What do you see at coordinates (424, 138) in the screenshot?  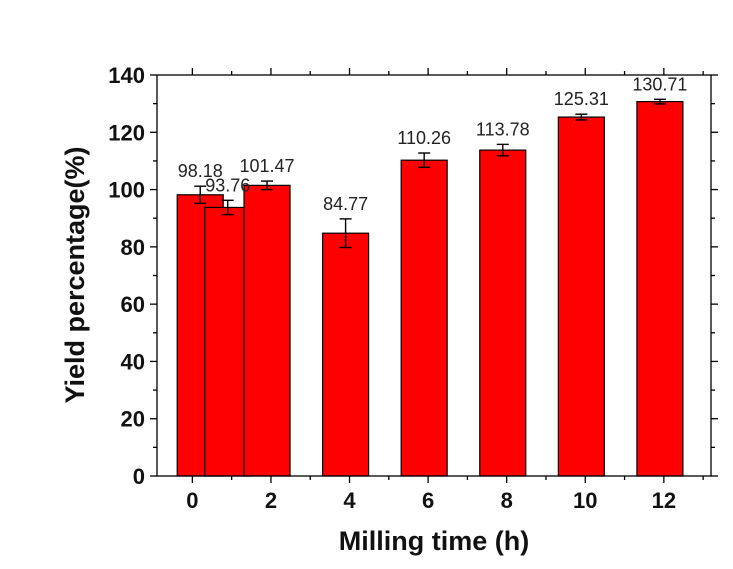 I see `data-label-4: 110.26` at bounding box center [424, 138].